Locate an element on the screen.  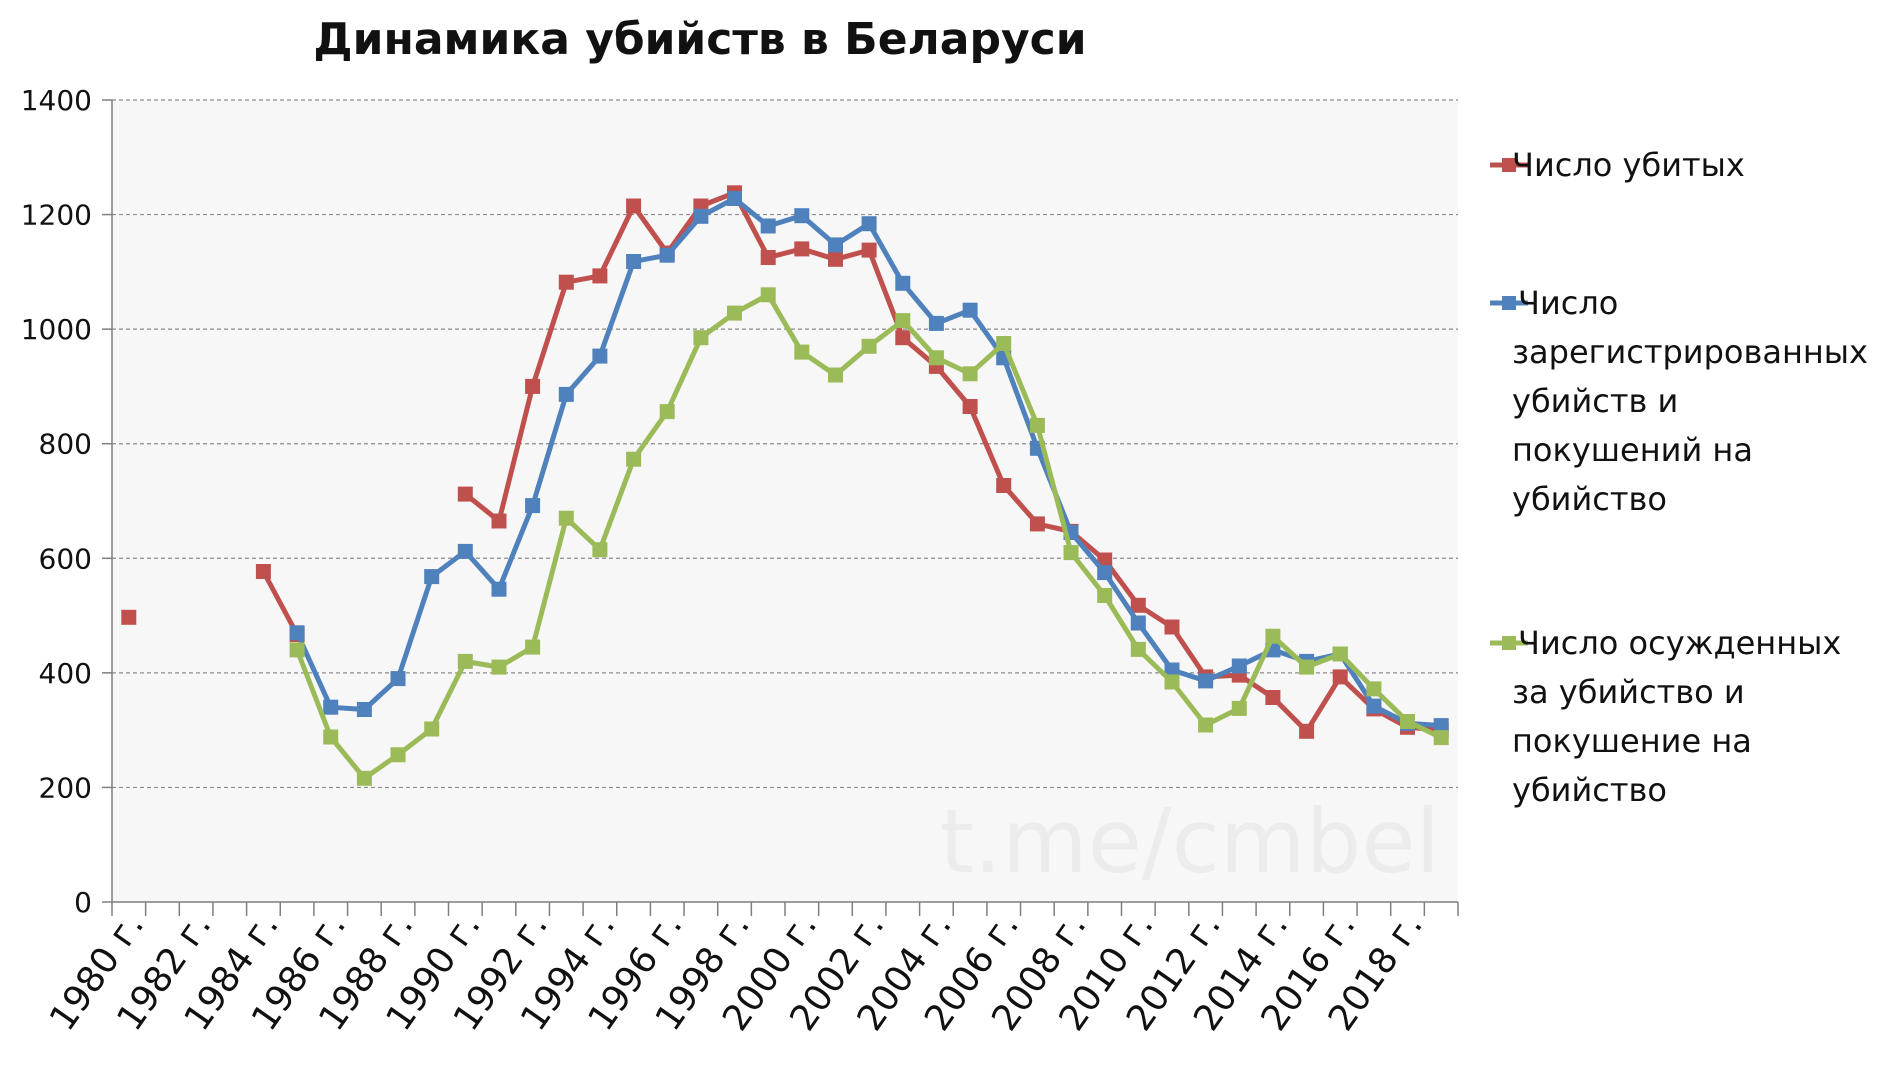
legend-label: Число убитых is located at coordinates (1628, 165).